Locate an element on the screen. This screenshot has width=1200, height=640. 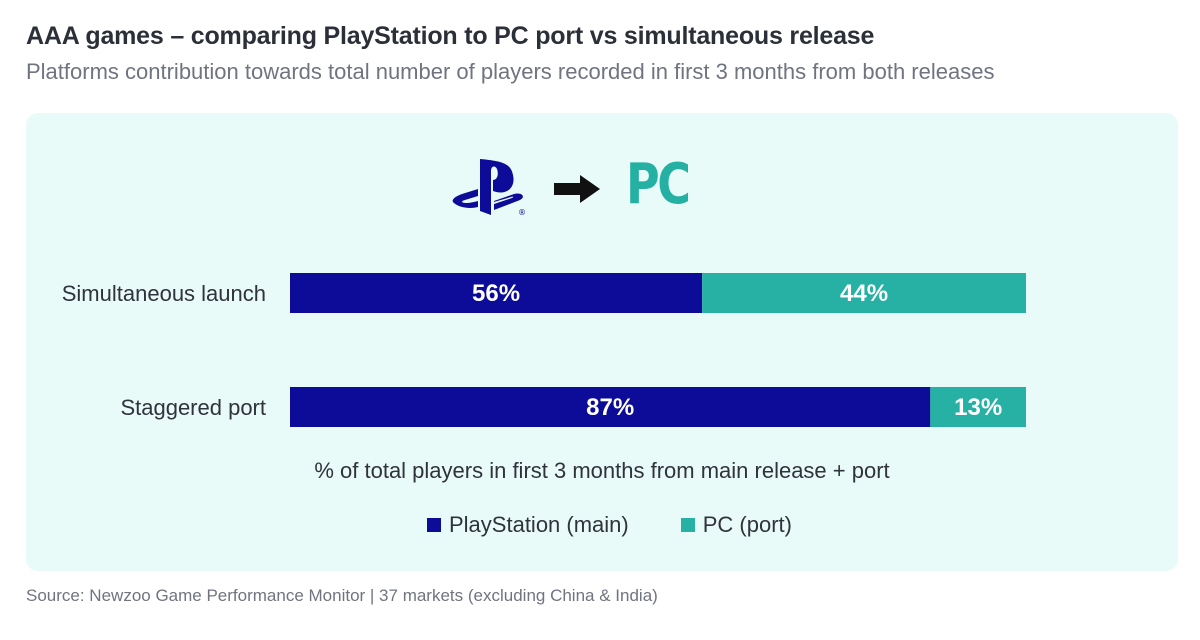
data-label-staggered-port-playstation-main: 87% is located at coordinates (610, 407).